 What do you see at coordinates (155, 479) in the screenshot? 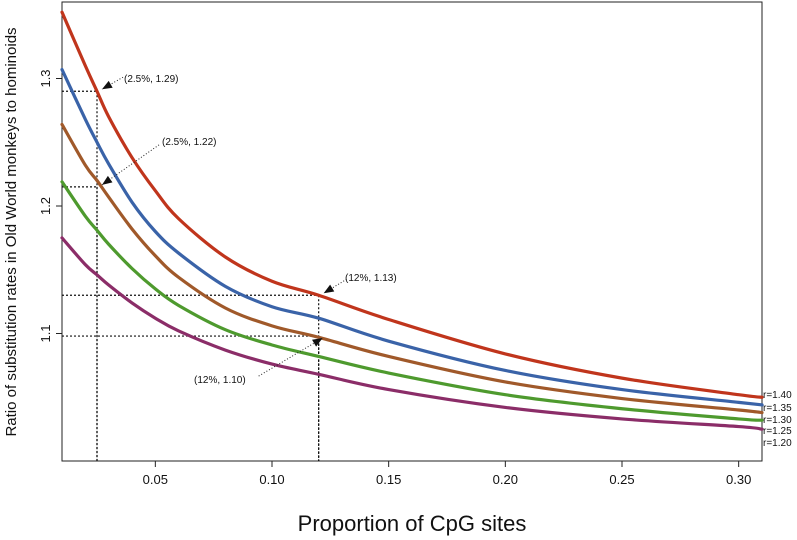
I see `x-tick-label-0.05: 0.05` at bounding box center [155, 479].